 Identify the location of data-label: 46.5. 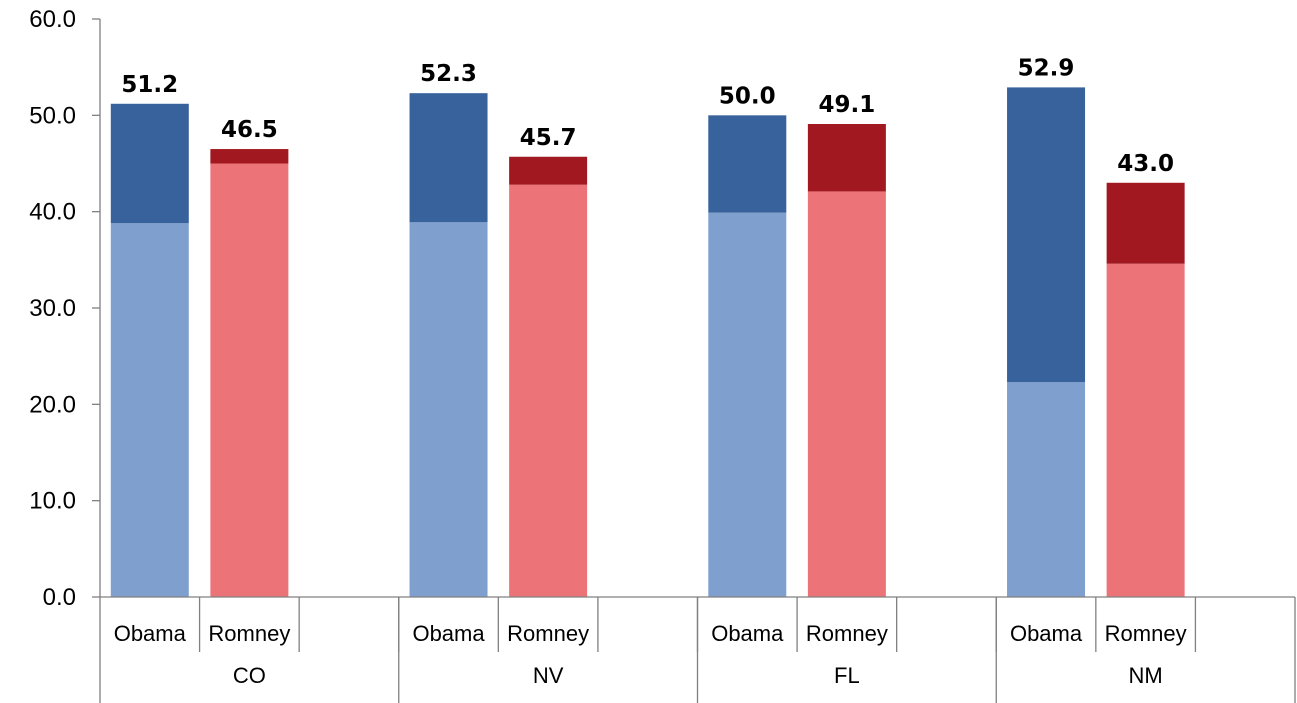
(249, 130).